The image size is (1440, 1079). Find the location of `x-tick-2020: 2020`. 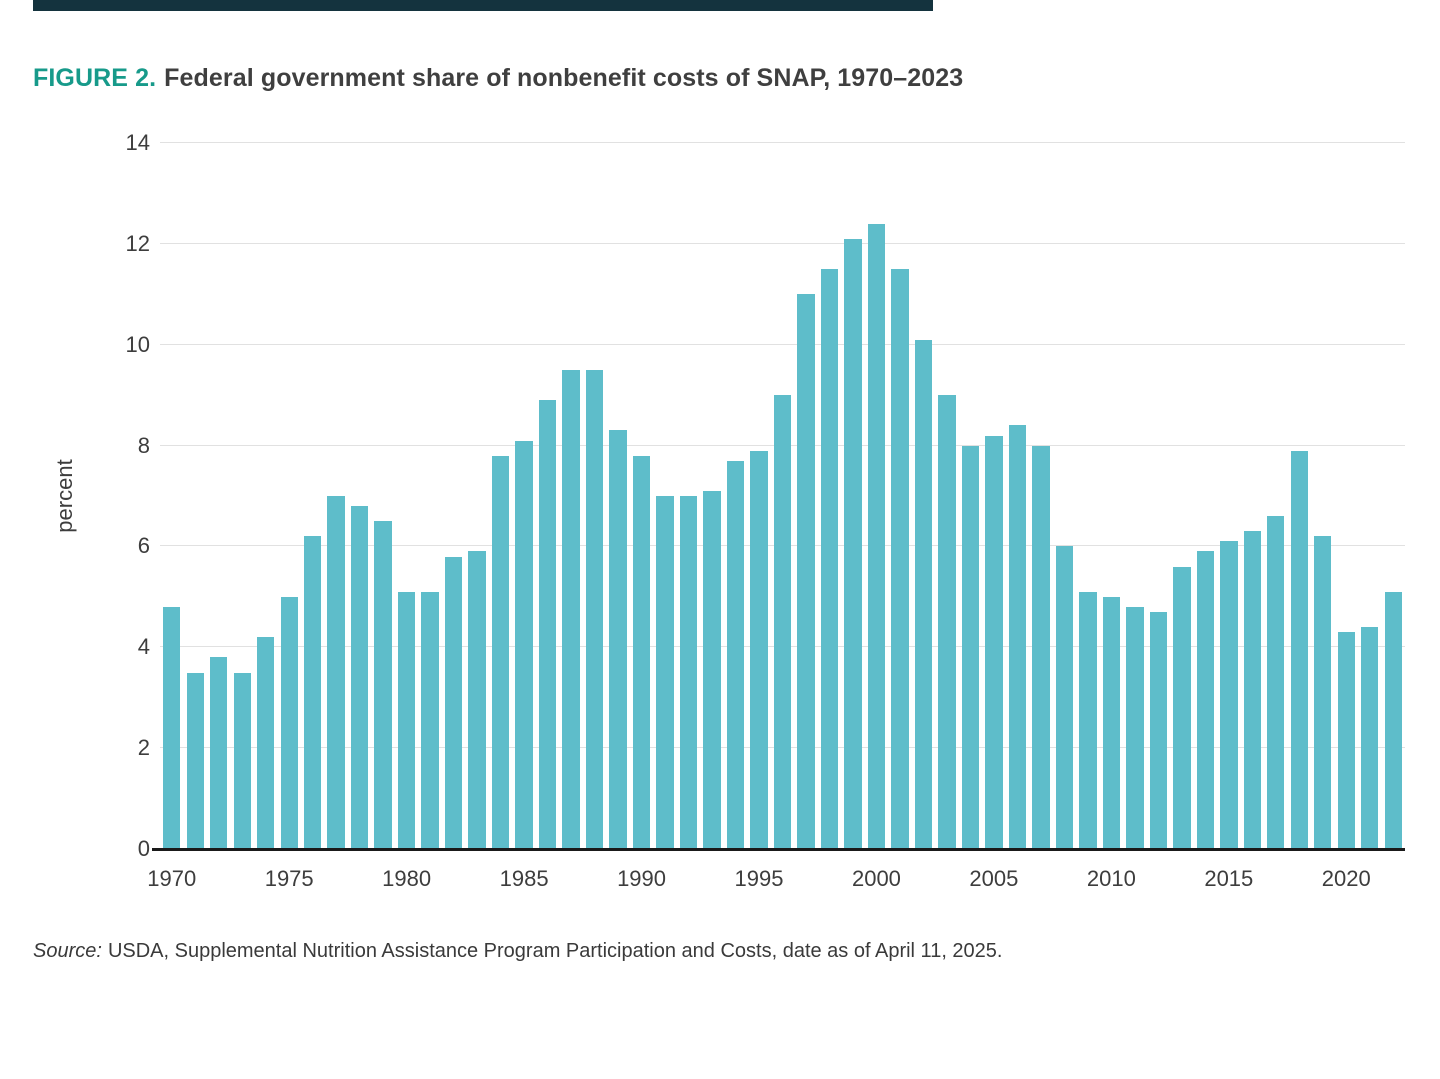

x-tick-2020: 2020 is located at coordinates (1346, 878).